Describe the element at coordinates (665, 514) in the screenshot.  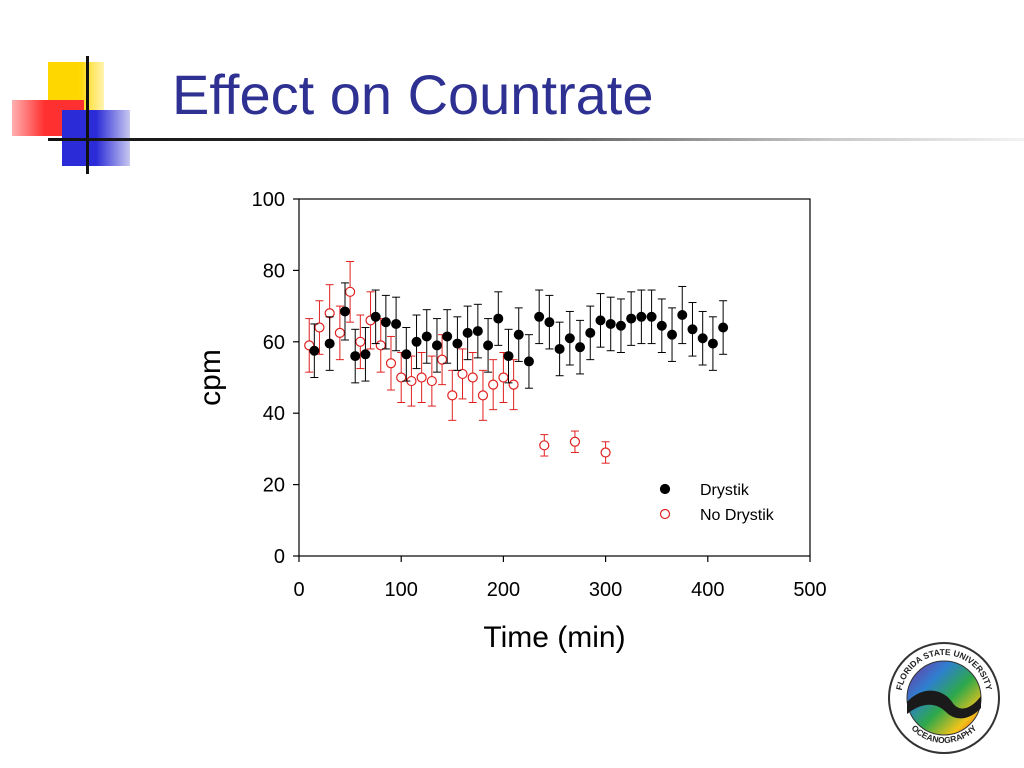
I see `legend-marker-no-drystik` at that location.